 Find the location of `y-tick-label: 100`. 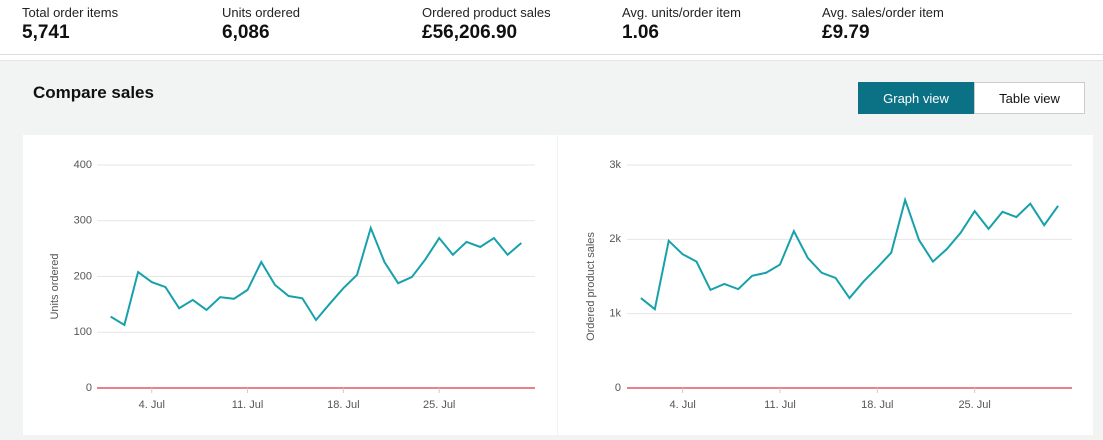

y-tick-label: 100 is located at coordinates (83, 332).